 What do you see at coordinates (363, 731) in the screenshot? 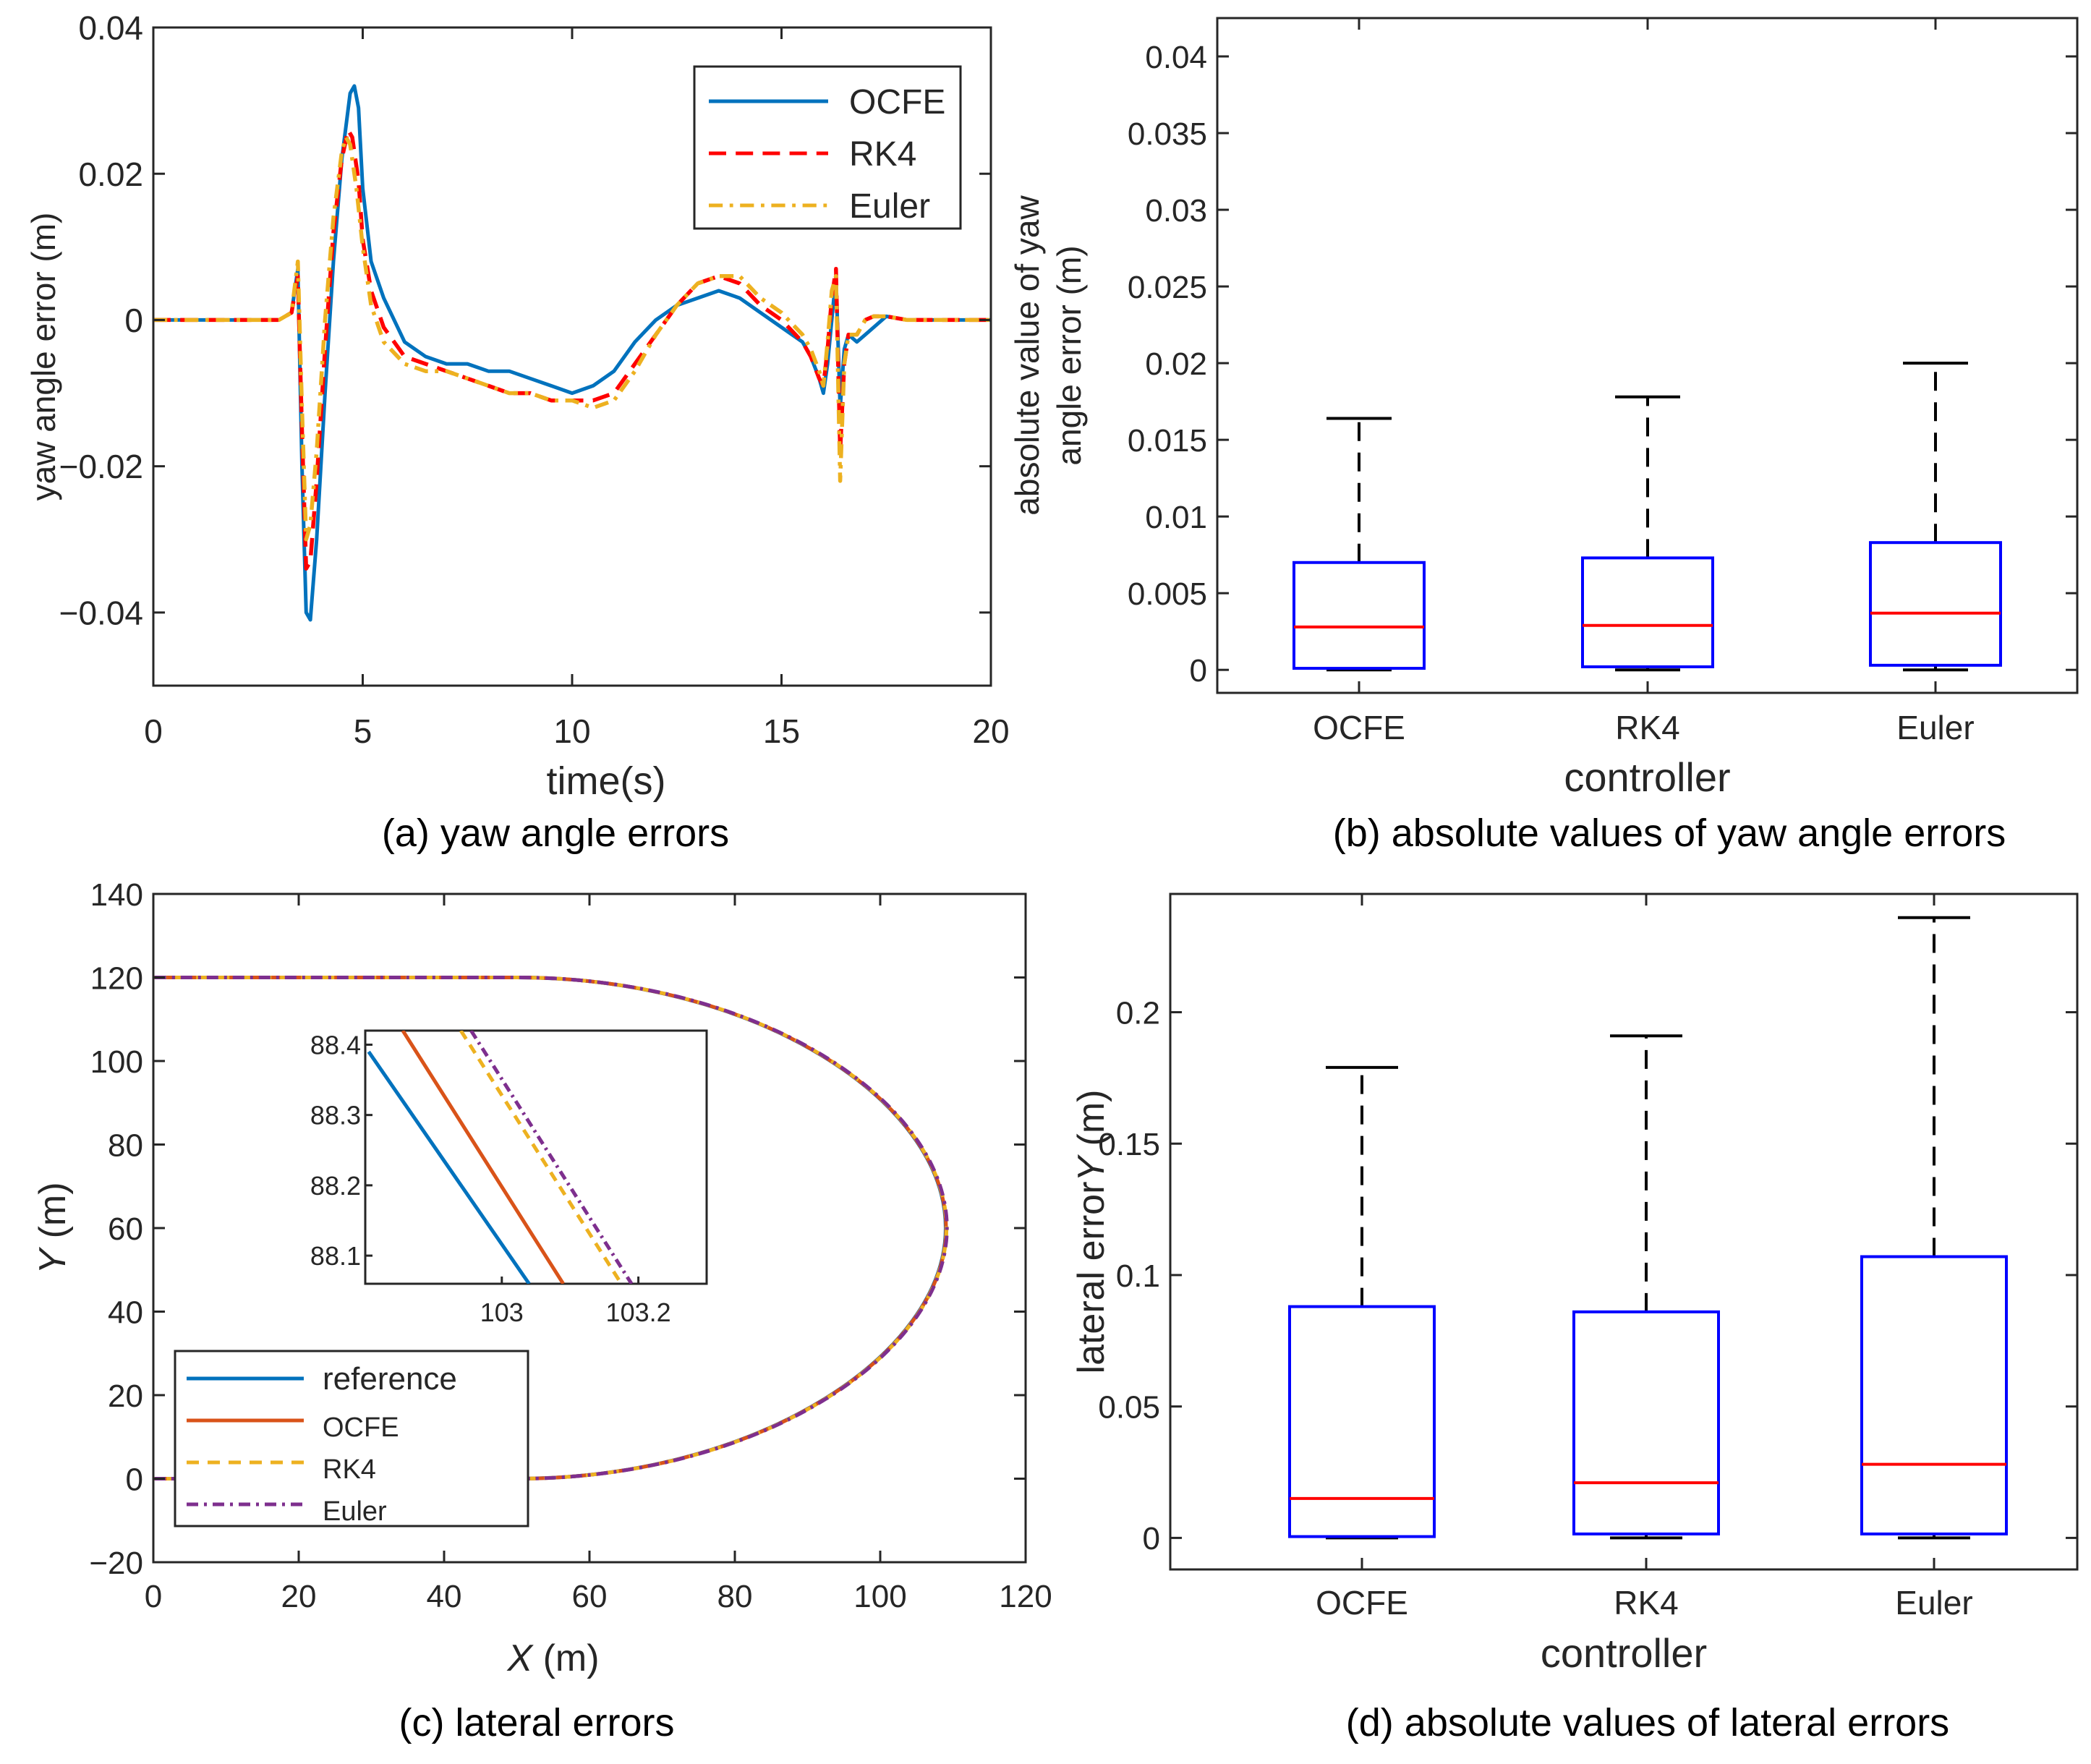
I see `x-tick-label-a-1: 5` at bounding box center [363, 731].